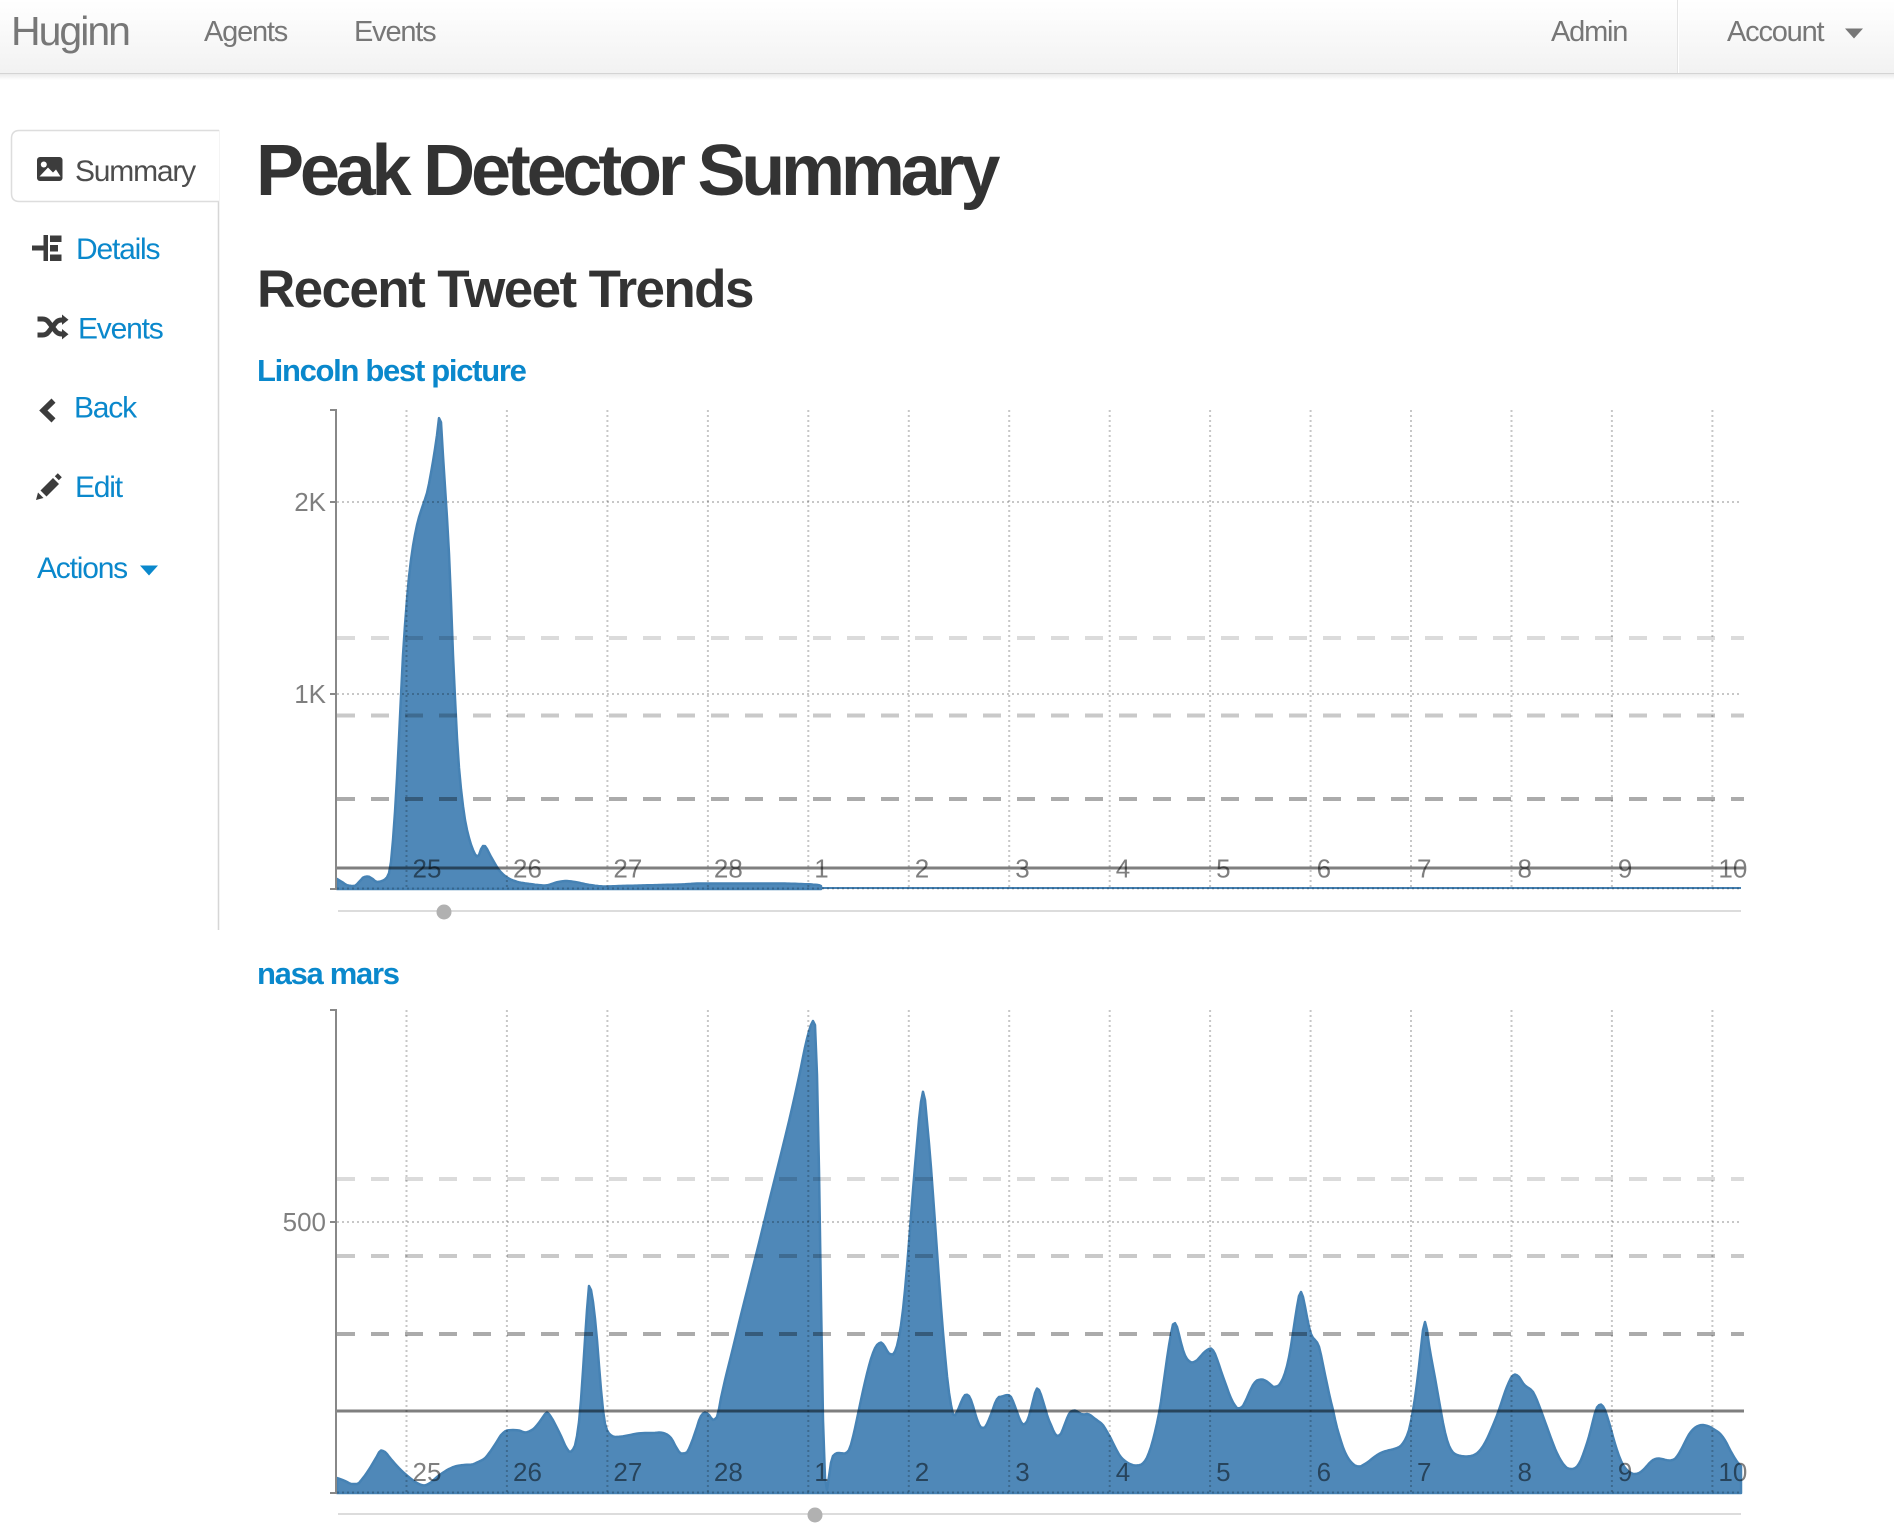  I want to click on svg-text: 1K, so click(310, 694).